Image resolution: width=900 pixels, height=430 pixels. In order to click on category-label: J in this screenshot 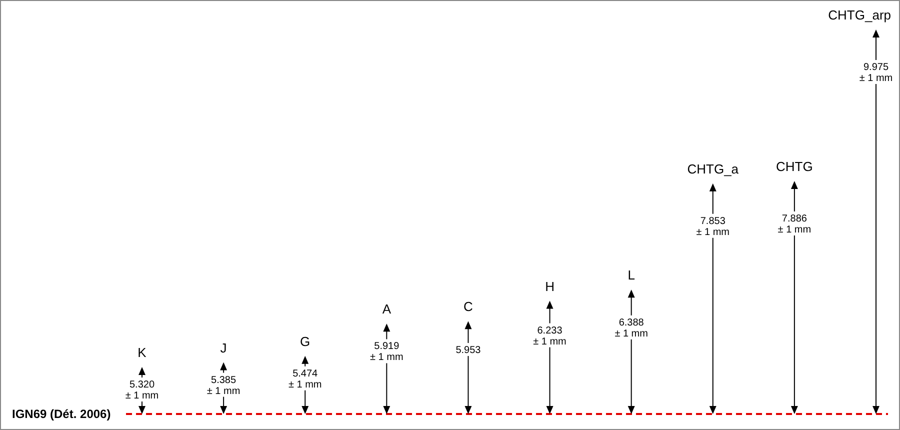, I will do `click(223, 348)`.